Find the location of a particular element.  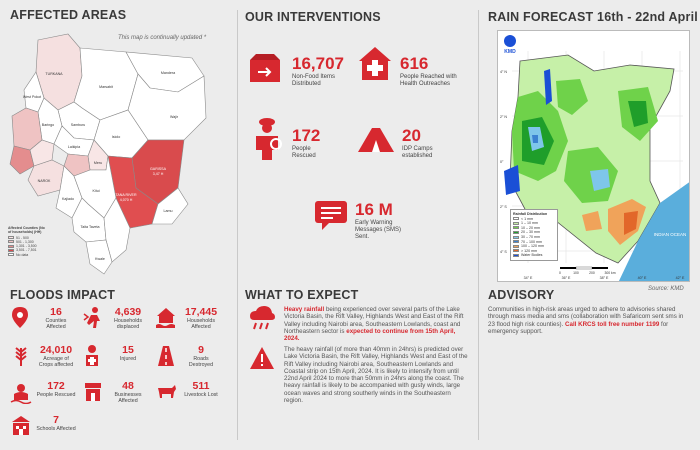

impact-label: People Rescued is located at coordinates (56, 395).